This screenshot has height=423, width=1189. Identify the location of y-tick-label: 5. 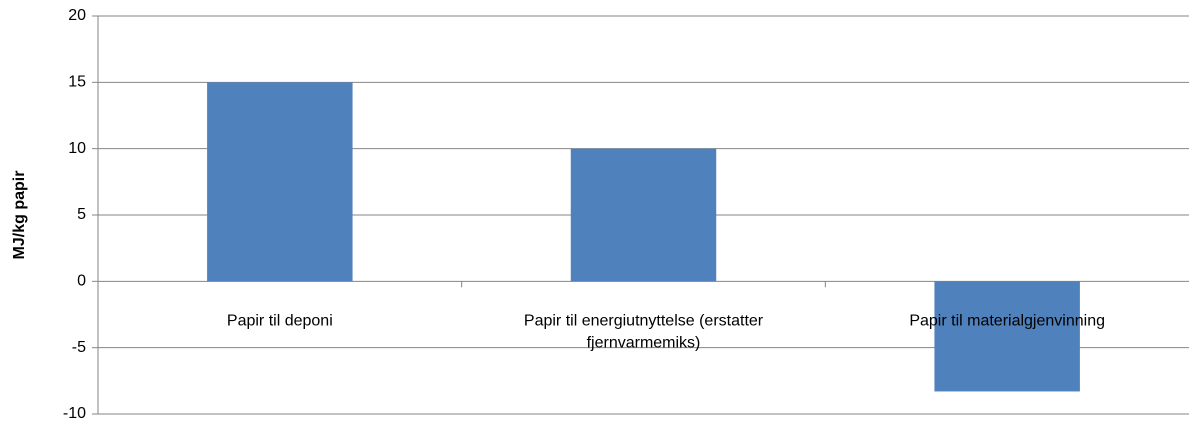
(81, 214).